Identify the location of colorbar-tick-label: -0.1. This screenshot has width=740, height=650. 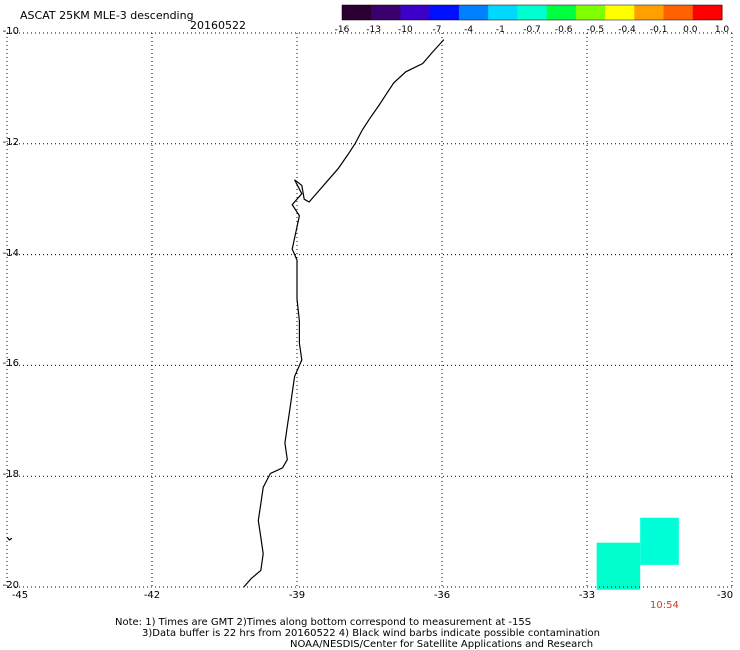
(658, 30).